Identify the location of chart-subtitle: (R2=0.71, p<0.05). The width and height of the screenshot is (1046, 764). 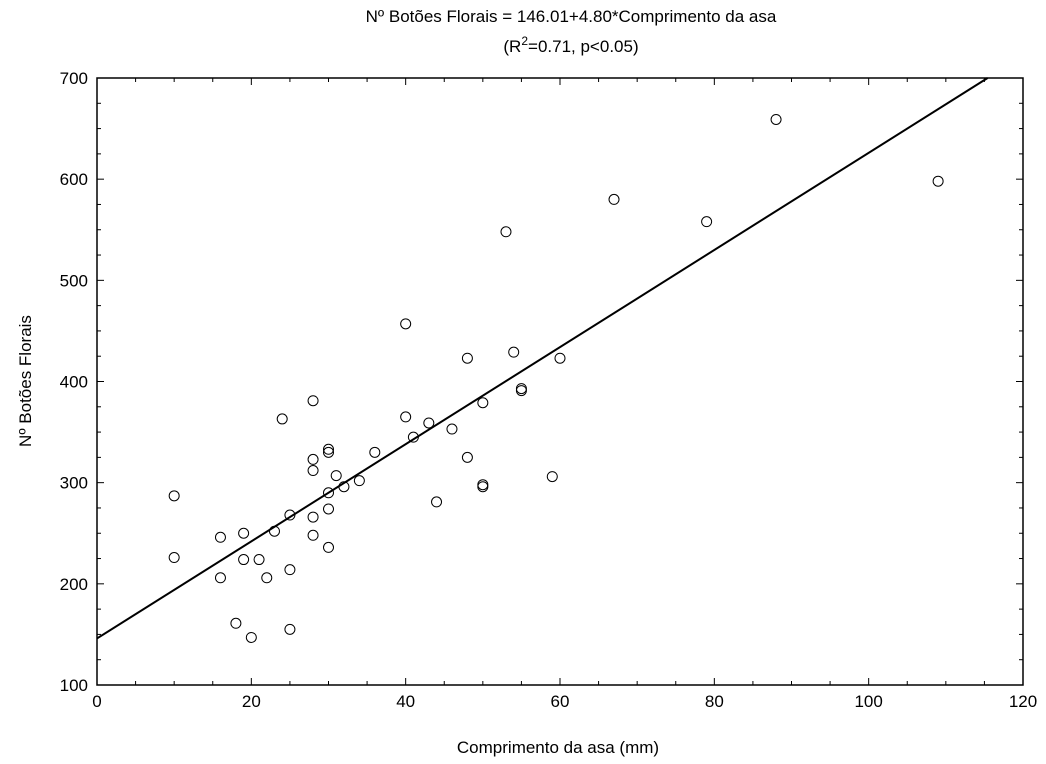
(570, 45).